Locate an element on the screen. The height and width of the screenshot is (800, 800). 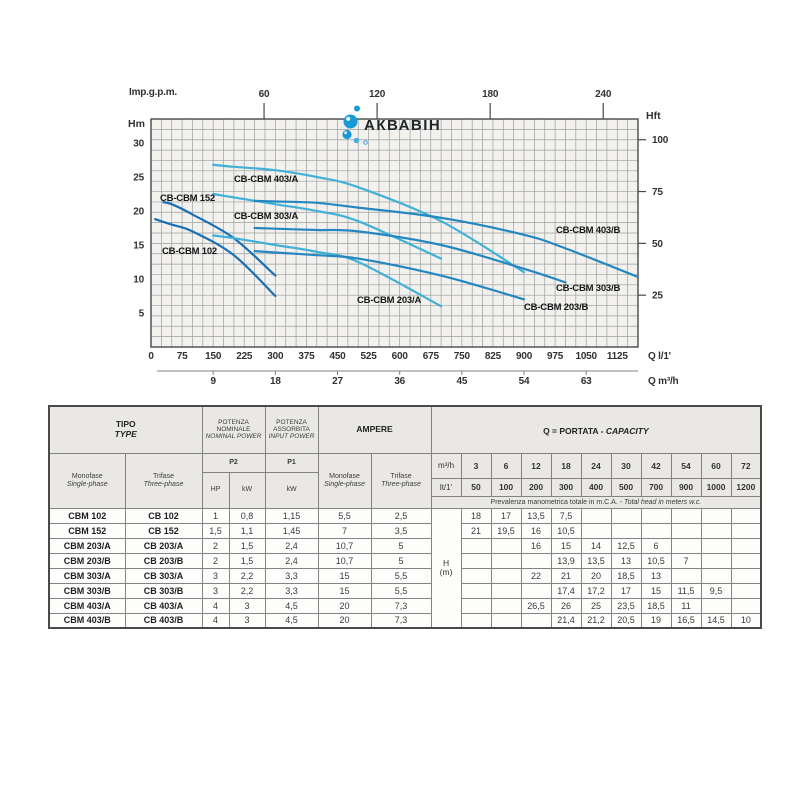
header-capacity-m3h: 3 is located at coordinates (476, 465).